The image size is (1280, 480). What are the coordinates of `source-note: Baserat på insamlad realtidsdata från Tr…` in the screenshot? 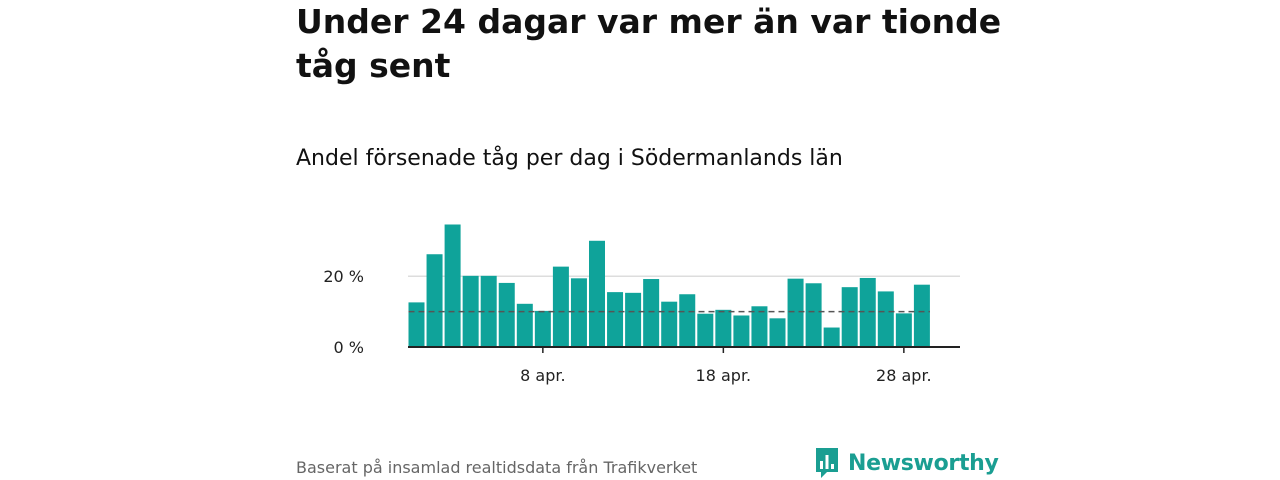 It's located at (497, 467).